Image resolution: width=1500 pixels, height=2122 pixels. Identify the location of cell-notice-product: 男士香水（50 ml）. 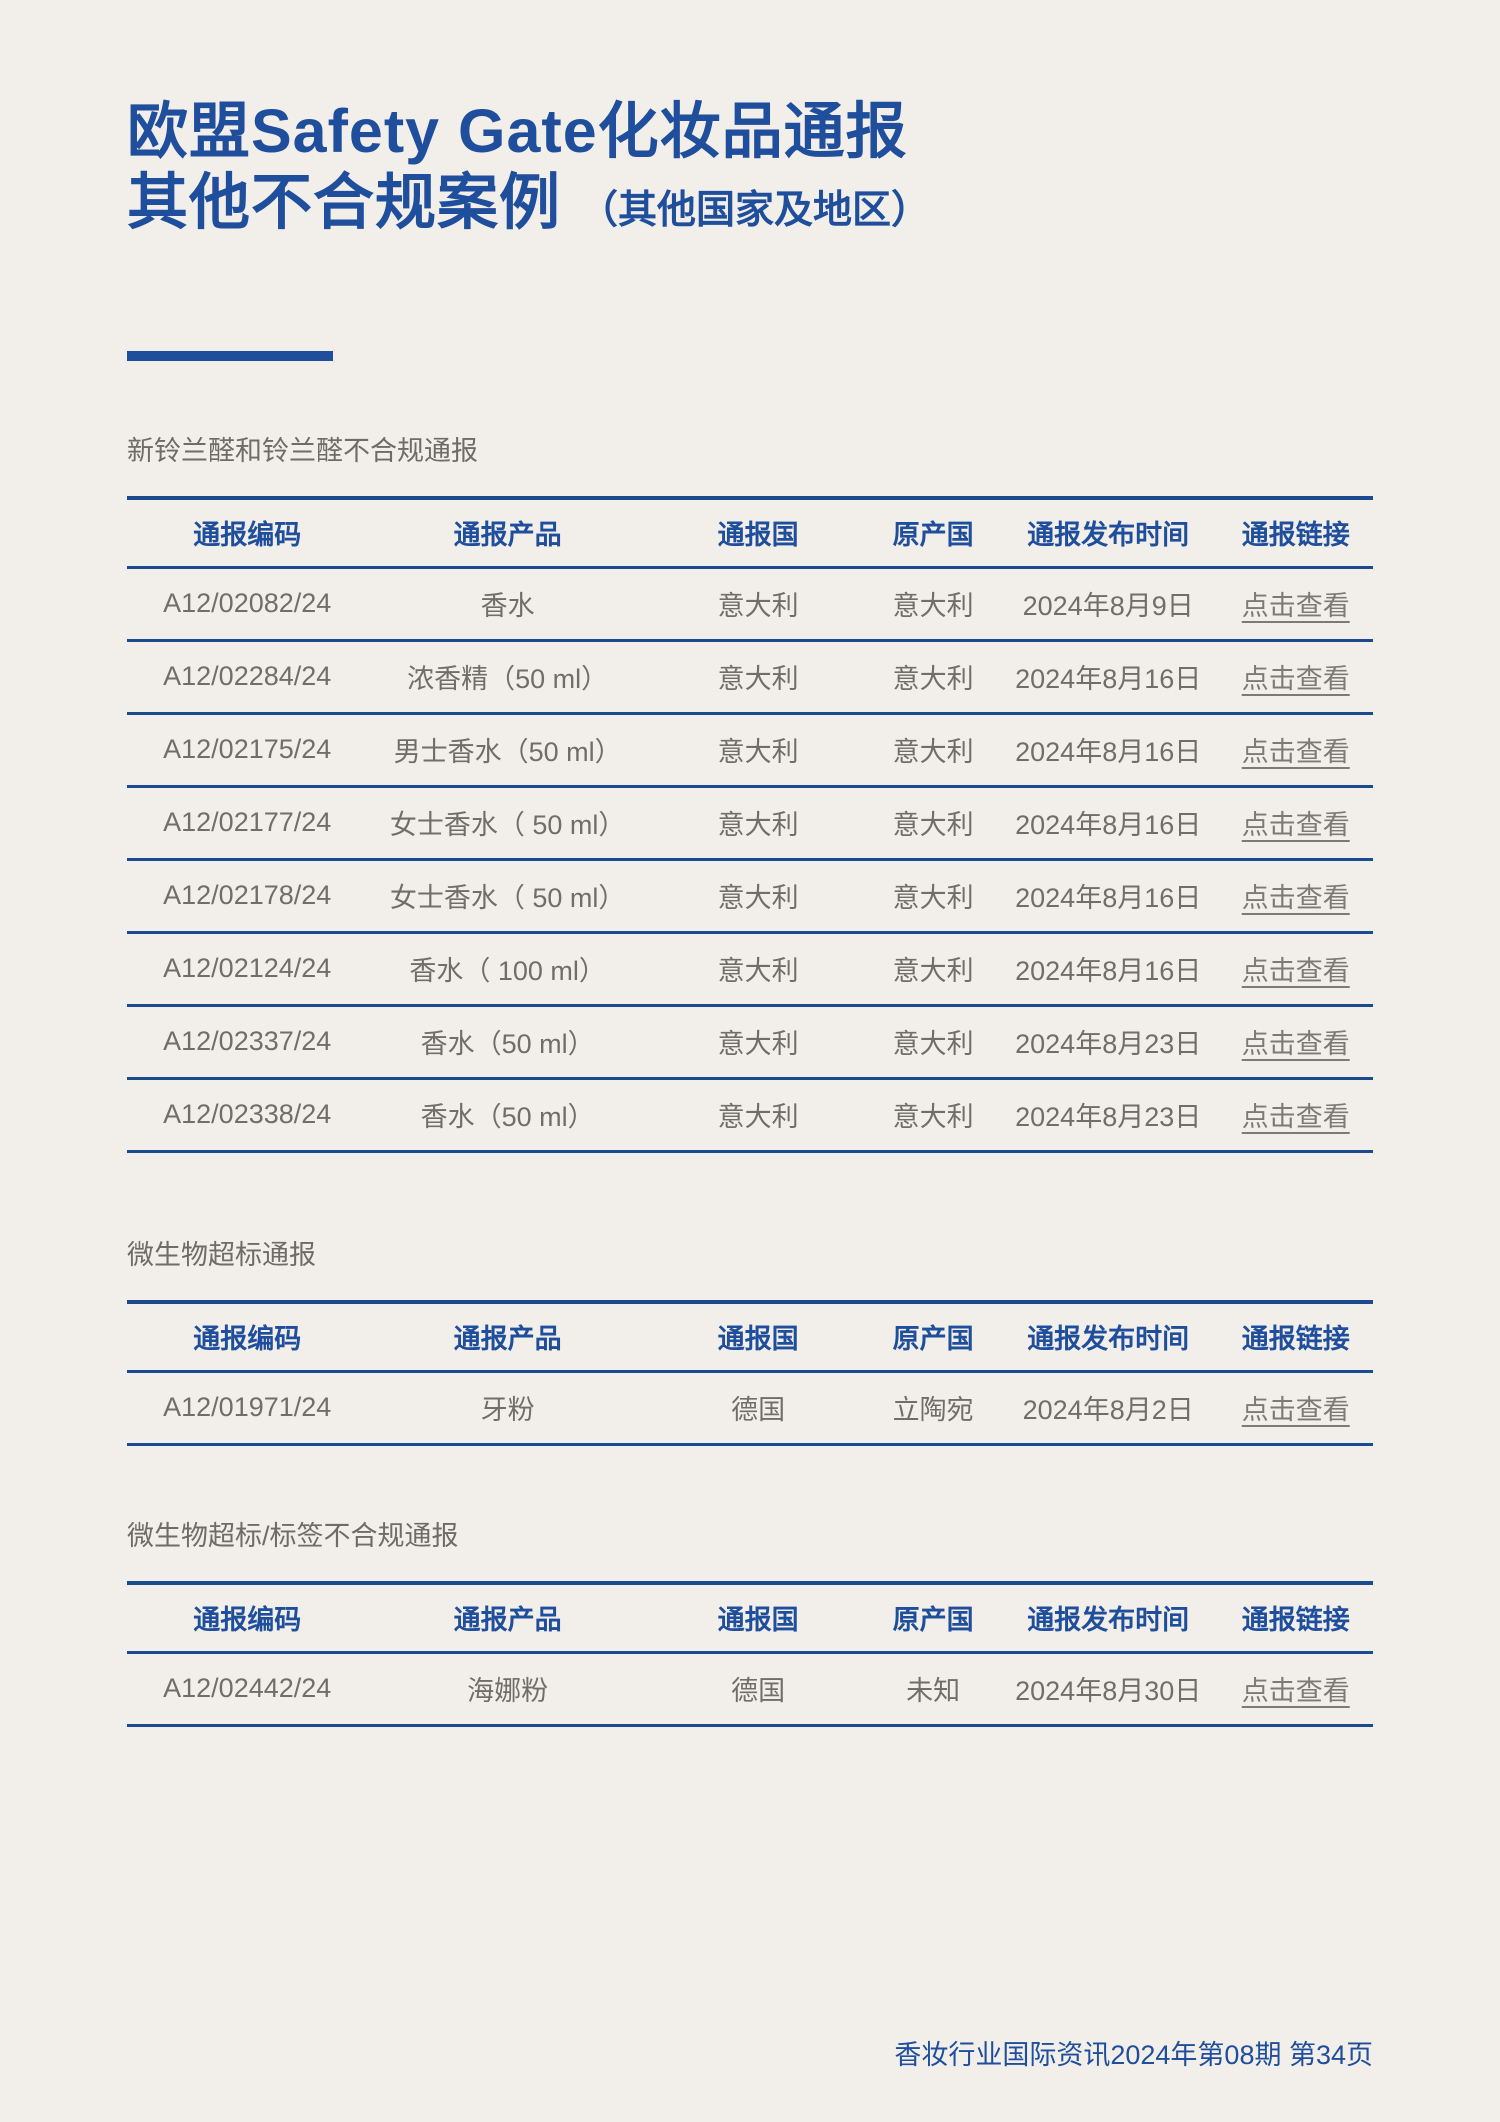
(507, 750).